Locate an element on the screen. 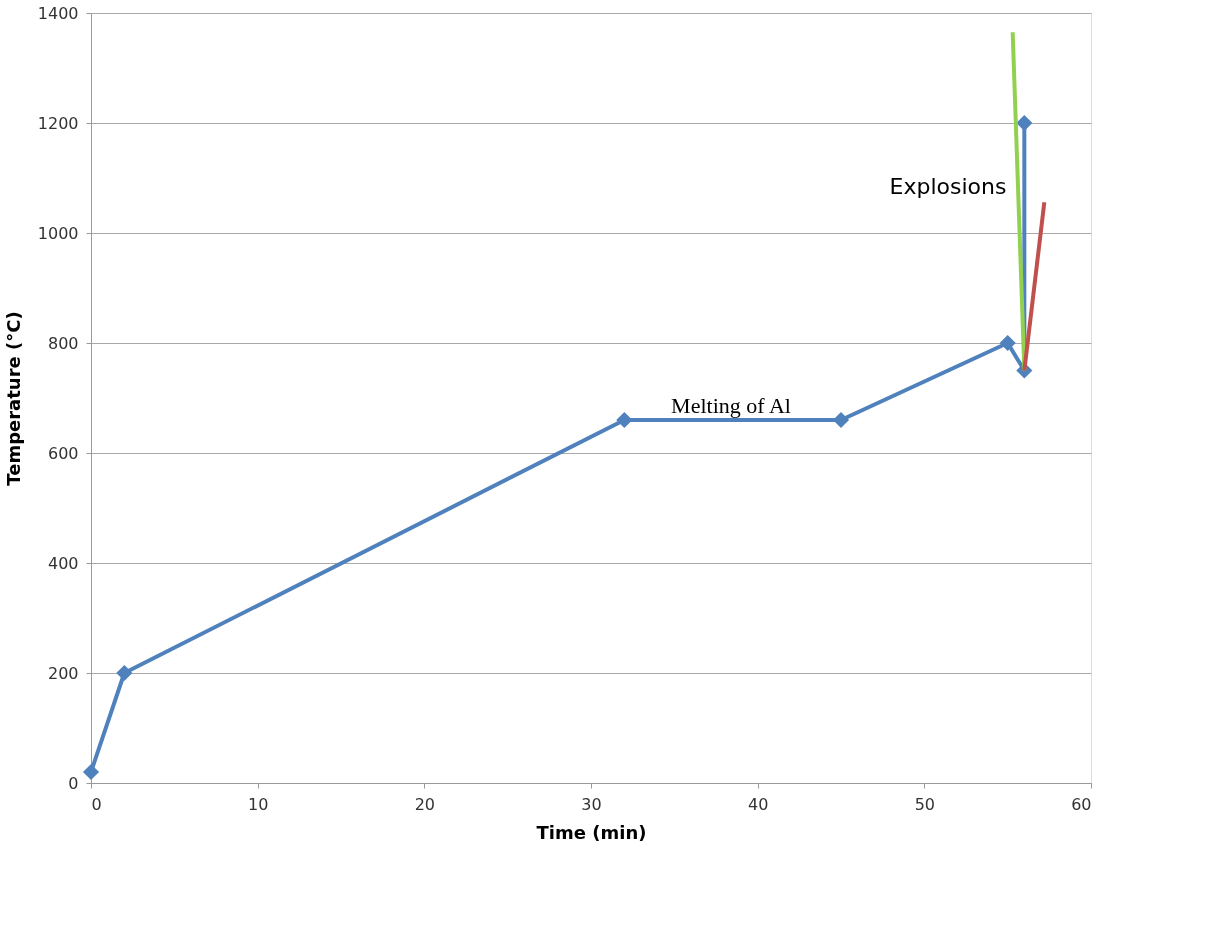 Image resolution: width=1216 pixels, height=944 pixels. x-tick-label: 10 is located at coordinates (258, 804).